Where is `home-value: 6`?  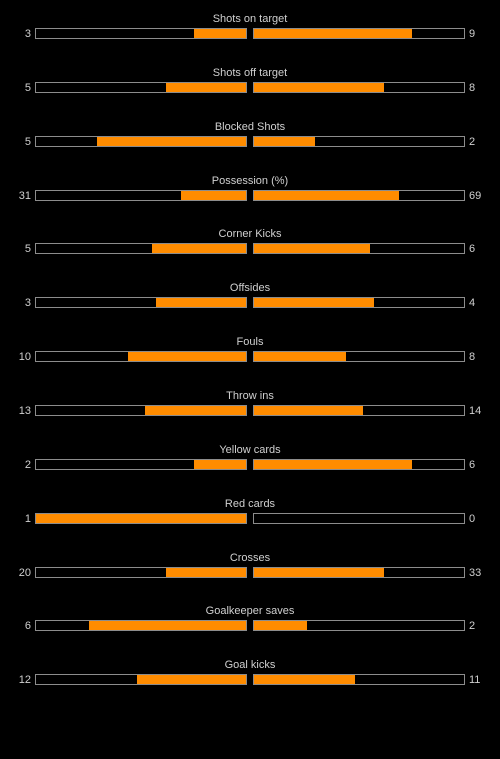
home-value: 6 is located at coordinates (27, 626).